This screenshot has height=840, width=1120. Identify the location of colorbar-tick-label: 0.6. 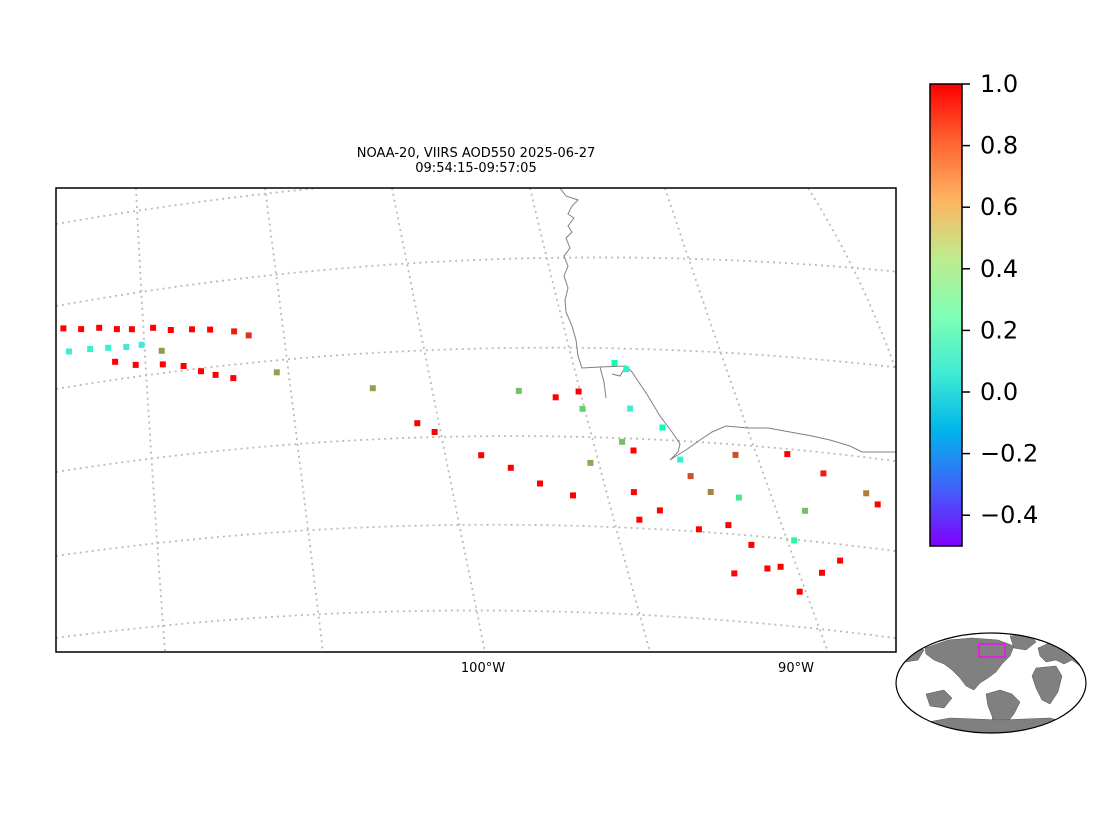
(999, 207).